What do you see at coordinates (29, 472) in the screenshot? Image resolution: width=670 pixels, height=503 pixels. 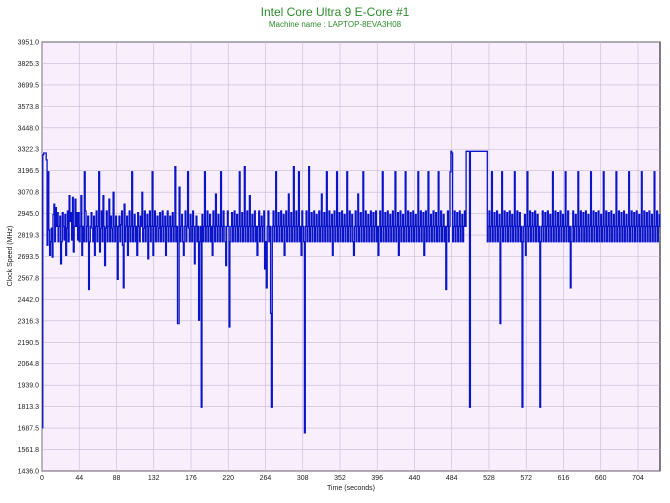 I see `y-tick-label: 1436.0` at bounding box center [29, 472].